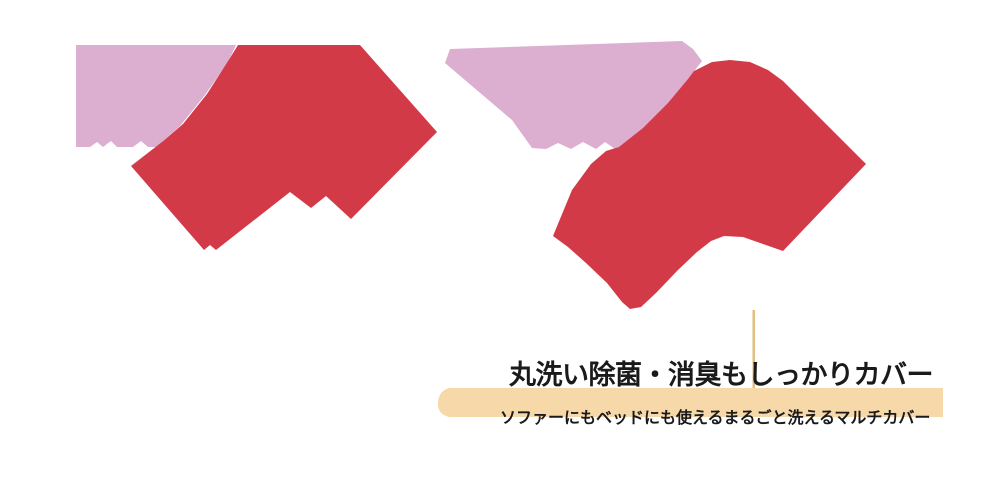  I want to click on subcopy-text: ソファーにもベッドにも使えるまるごと洗えるマルチカバー, so click(715, 417).